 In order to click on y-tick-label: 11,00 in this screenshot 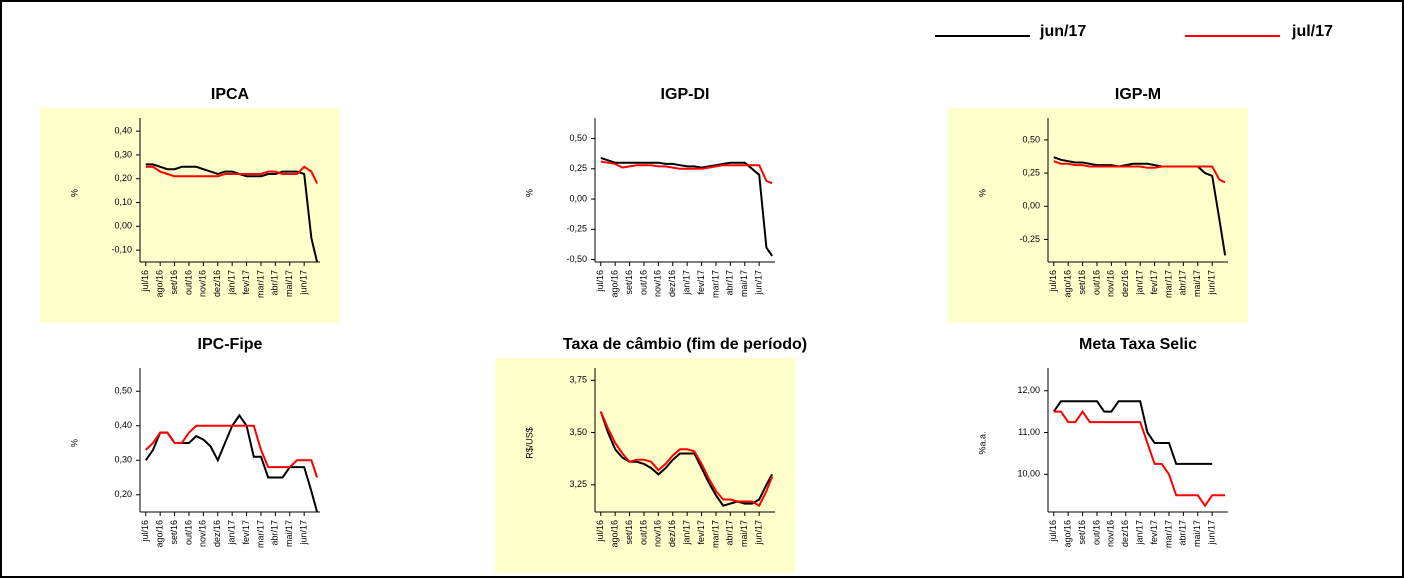, I will do `click(1029, 432)`.